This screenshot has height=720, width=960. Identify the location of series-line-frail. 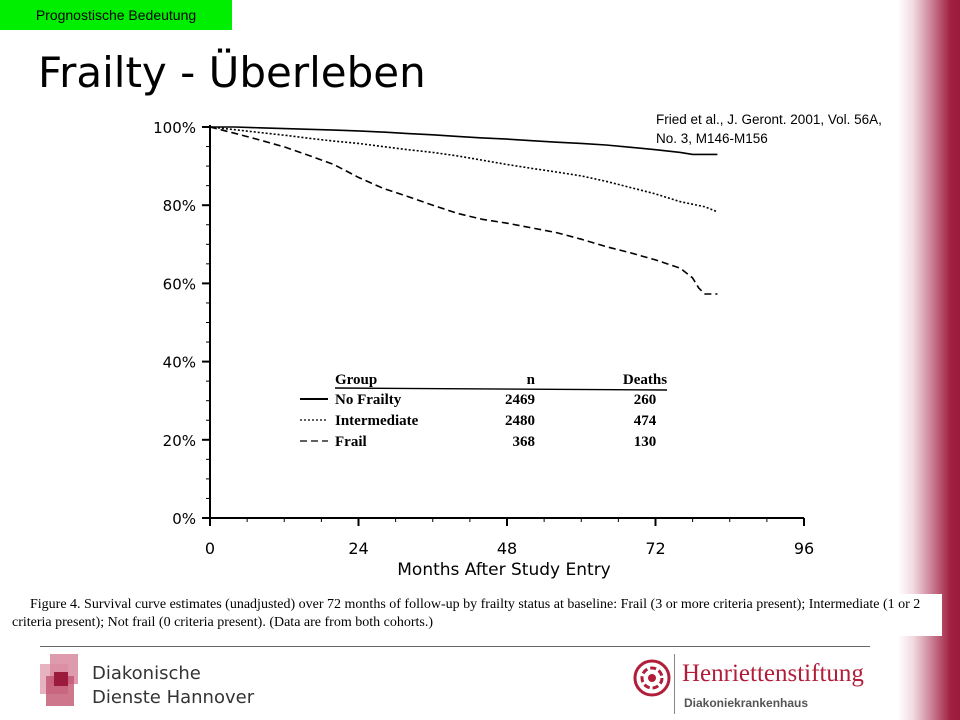
(463, 210).